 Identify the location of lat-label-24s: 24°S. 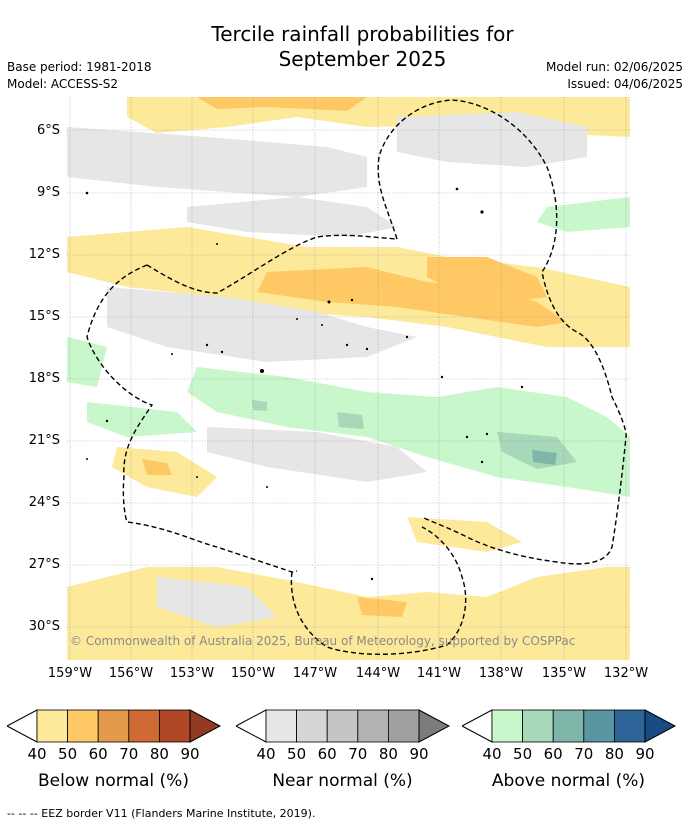
(44, 502).